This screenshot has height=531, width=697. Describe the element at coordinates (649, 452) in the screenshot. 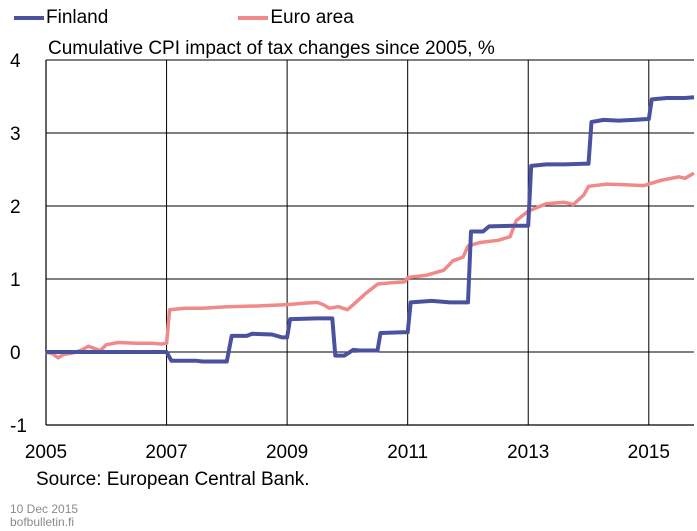

I see `x-tick-label-5: 2015` at that location.